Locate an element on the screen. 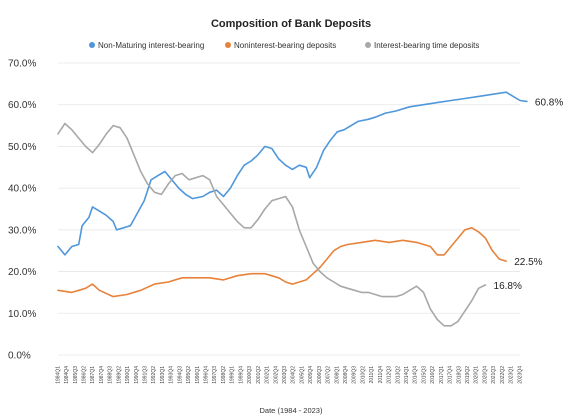 This screenshot has height=420, width=582. x-tick-label: 1999Q4 is located at coordinates (241, 375).